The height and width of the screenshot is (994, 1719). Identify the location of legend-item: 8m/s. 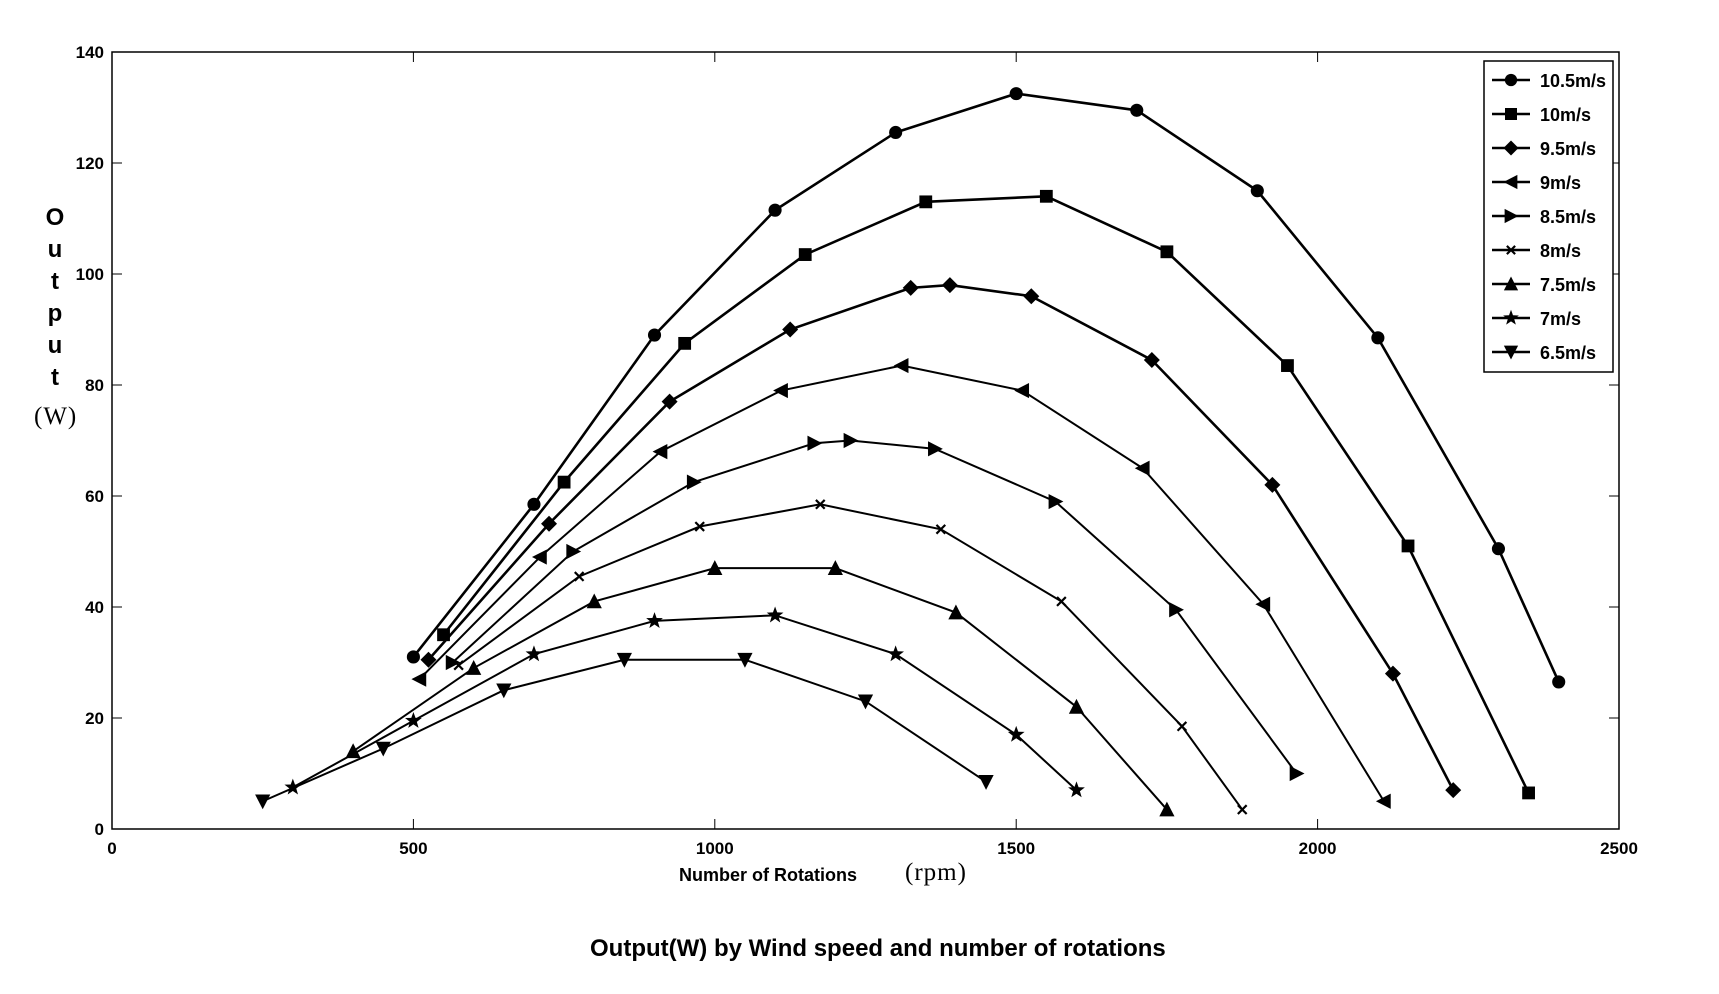
(1536, 251).